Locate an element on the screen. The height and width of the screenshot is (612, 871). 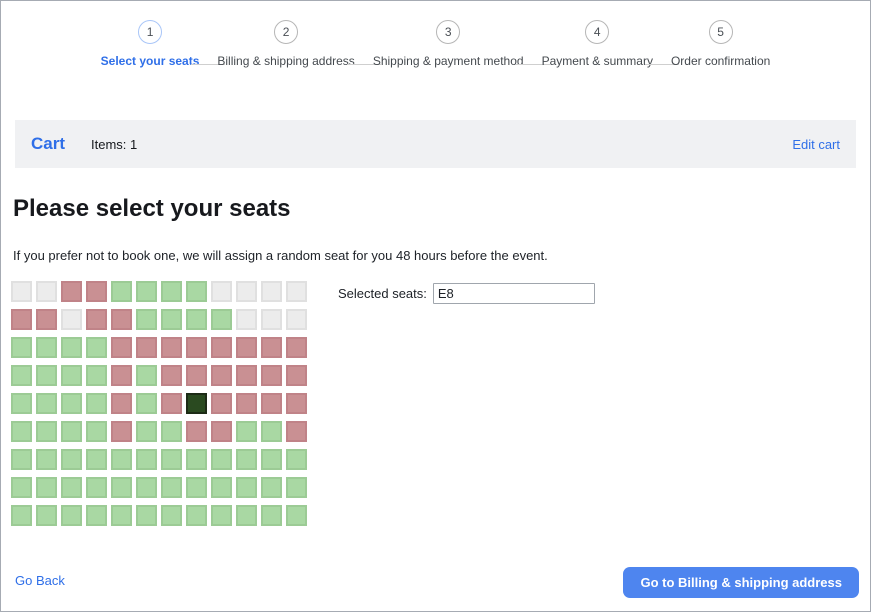
seat-A5 is located at coordinates (121, 291).